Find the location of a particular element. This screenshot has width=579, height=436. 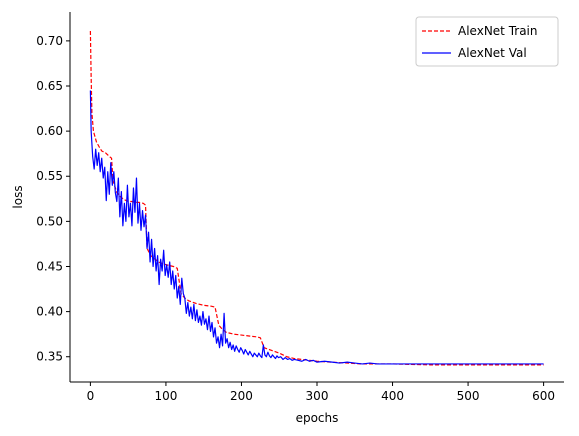

y-tick-label: 0.35 is located at coordinates (49, 357).